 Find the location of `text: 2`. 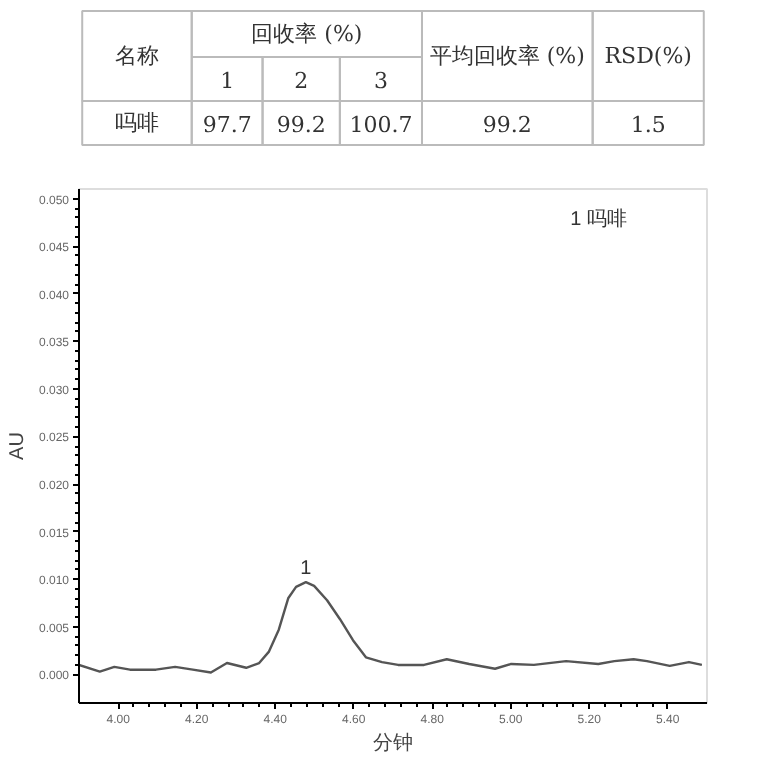

text: 2 is located at coordinates (301, 81).